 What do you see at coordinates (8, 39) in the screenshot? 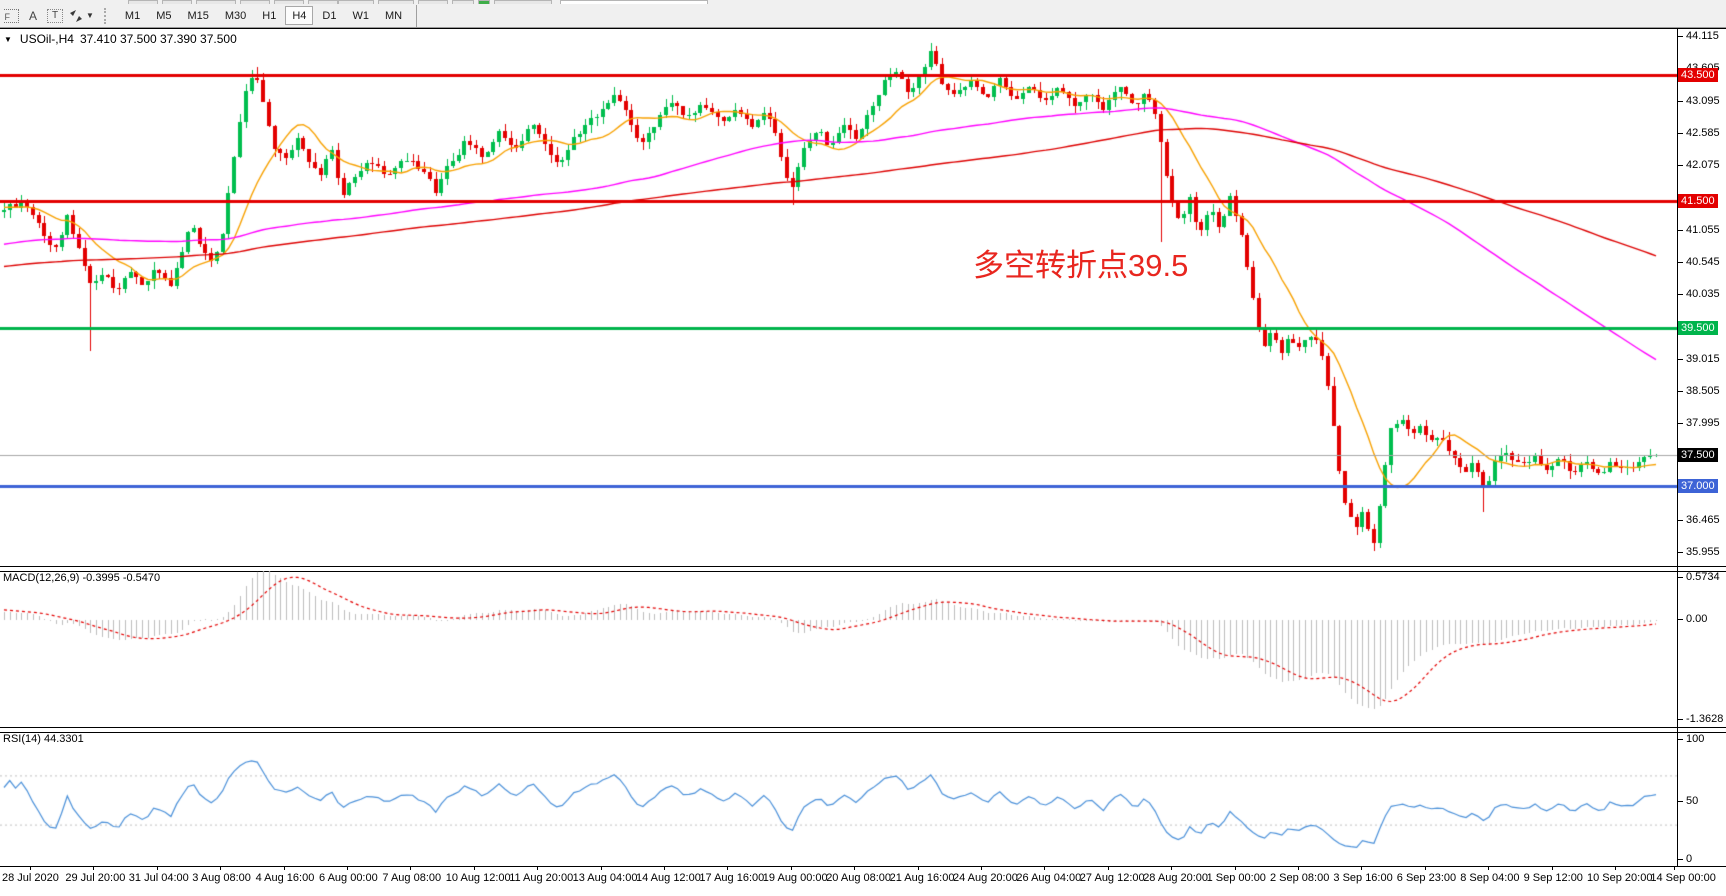
I see `symbol-dropdown-icon: ▼` at bounding box center [8, 39].